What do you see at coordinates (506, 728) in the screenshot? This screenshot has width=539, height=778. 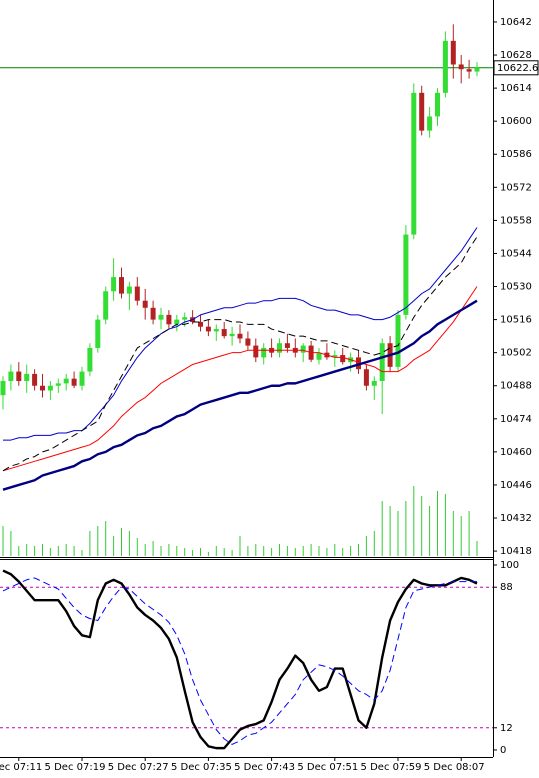 I see `y-tick-label: 12` at bounding box center [506, 728].